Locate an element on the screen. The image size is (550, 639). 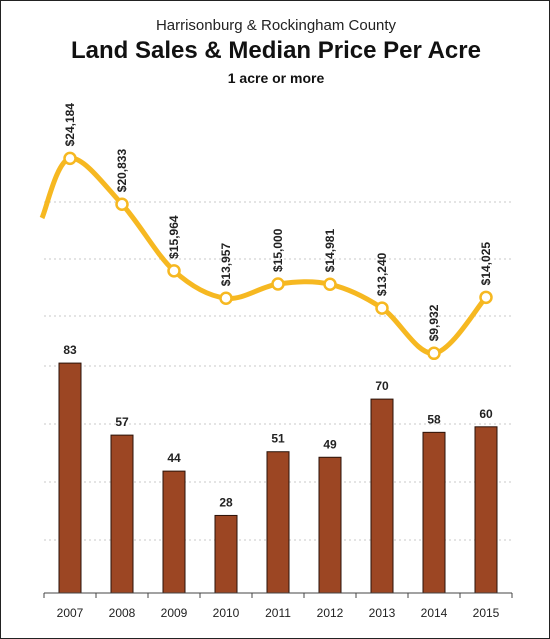
chart-supertitle: Harrisonburg & Rockingham County is located at coordinates (276, 25).